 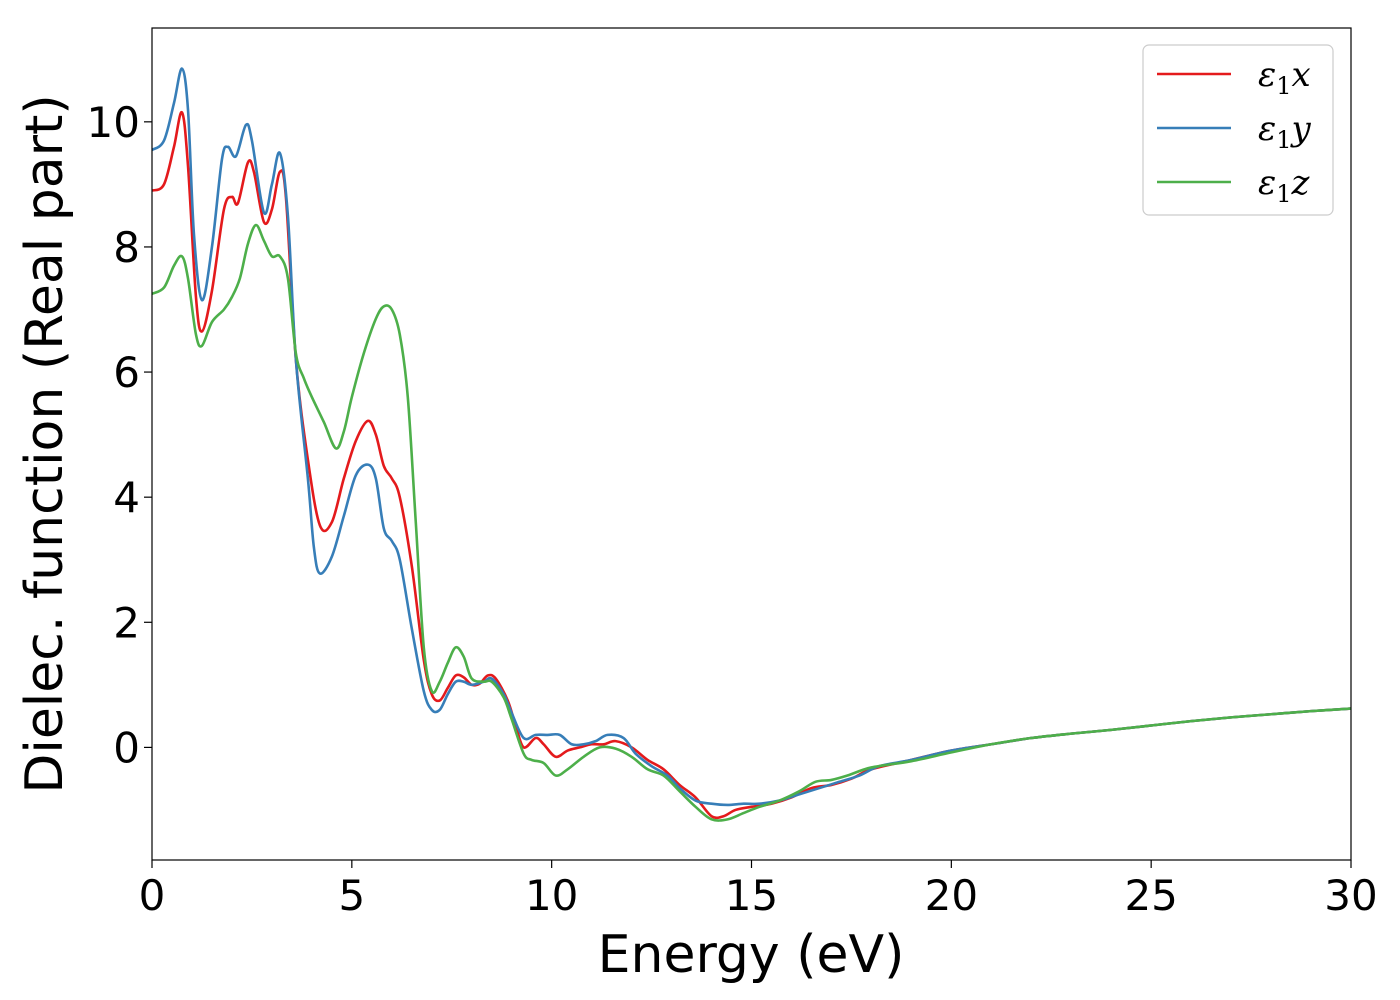 What do you see at coordinates (126, 247) in the screenshot?
I see `y-tick-label: 8` at bounding box center [126, 247].